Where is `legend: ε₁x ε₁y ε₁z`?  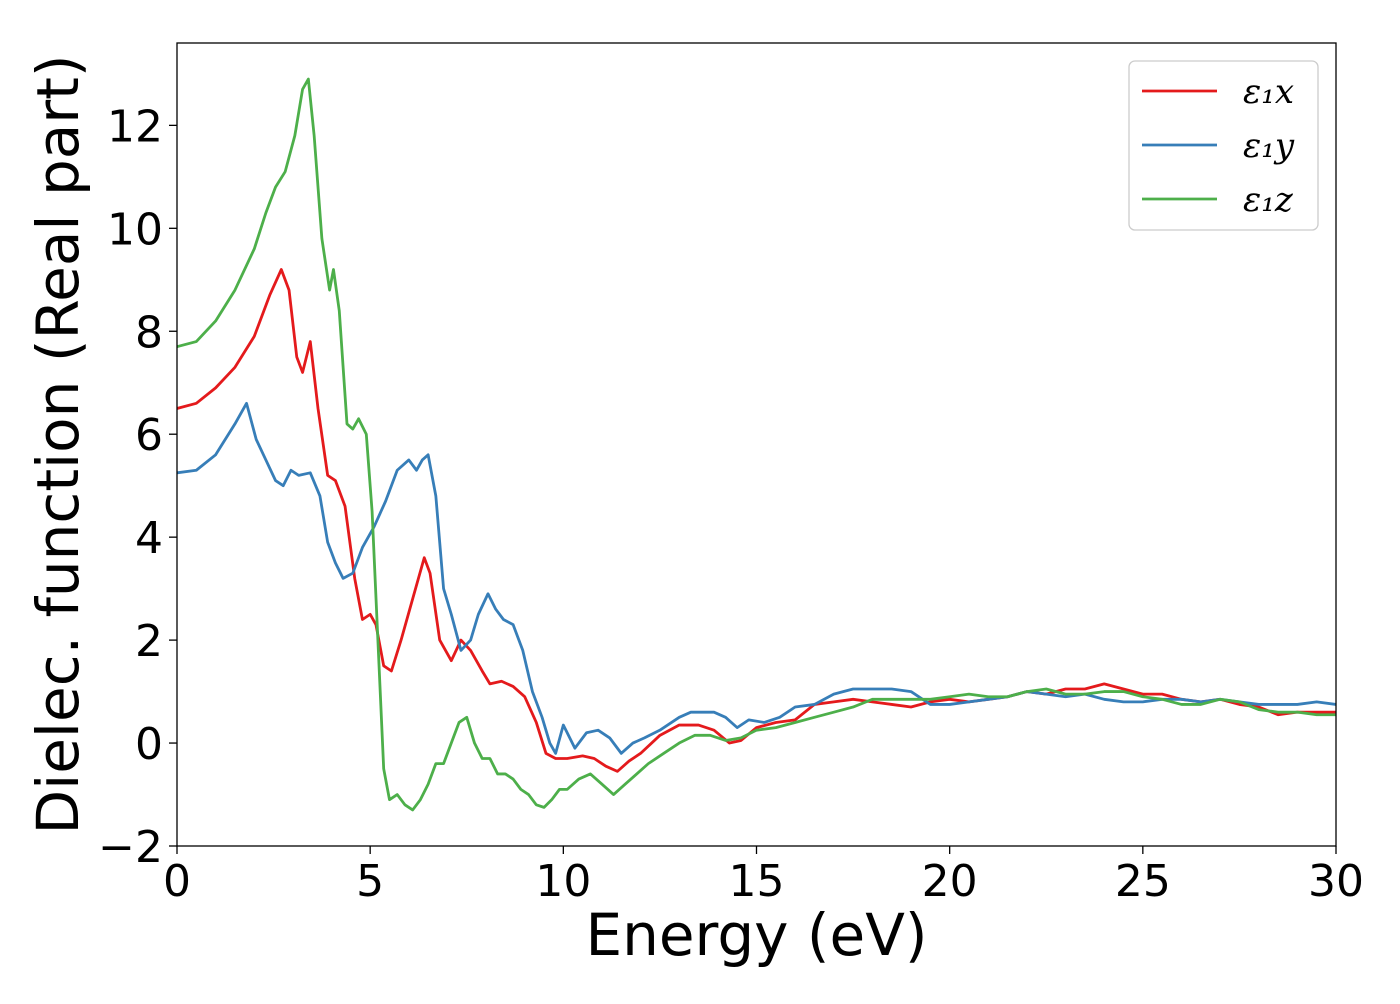 legend: ε₁x ε₁y ε₁z is located at coordinates (1223, 145).